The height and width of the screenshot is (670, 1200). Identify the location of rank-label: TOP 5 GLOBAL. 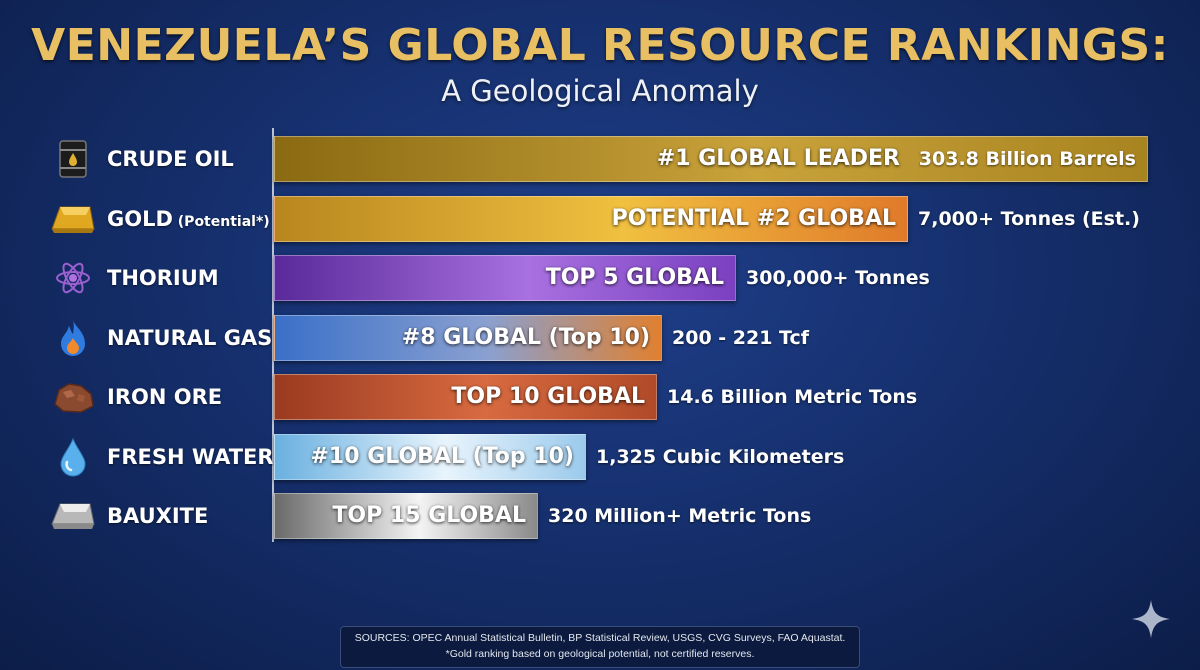
(634, 277).